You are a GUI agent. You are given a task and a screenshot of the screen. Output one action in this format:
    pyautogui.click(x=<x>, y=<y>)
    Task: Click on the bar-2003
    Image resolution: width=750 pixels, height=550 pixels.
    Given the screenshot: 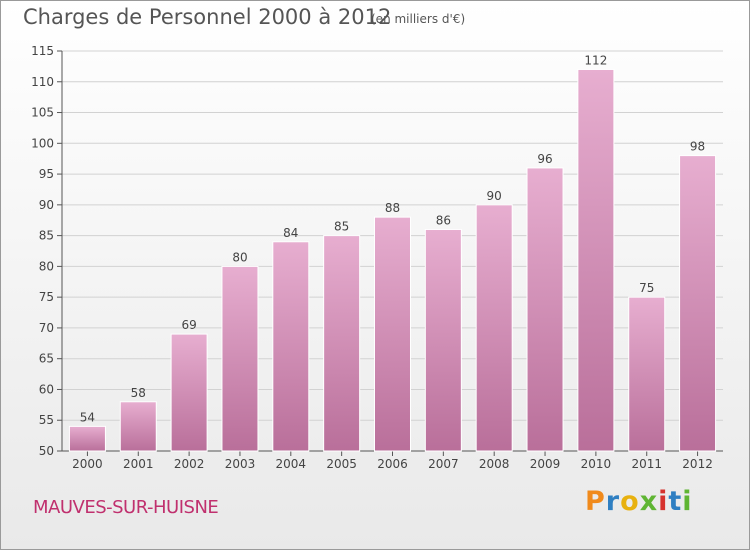 What is the action you would take?
    pyautogui.click(x=240, y=358)
    